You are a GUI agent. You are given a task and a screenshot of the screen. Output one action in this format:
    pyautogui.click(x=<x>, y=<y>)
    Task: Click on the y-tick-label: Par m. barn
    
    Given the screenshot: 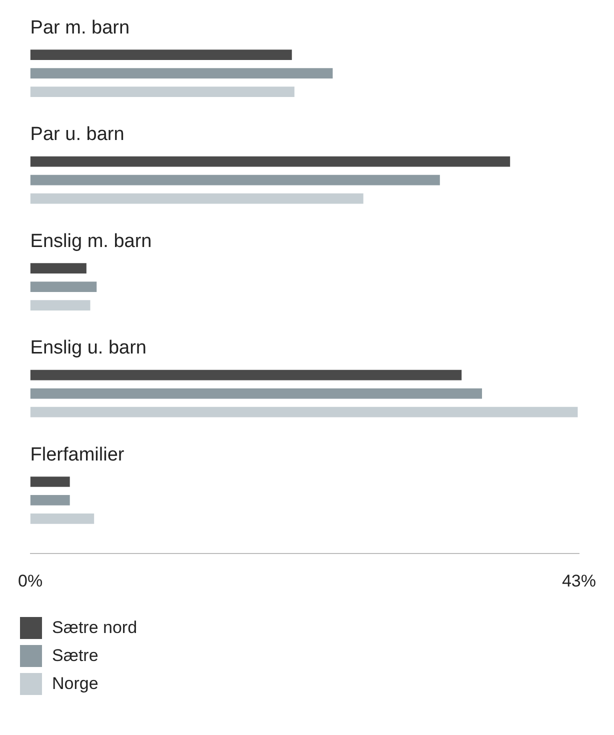 What is the action you would take?
    pyautogui.click(x=80, y=27)
    